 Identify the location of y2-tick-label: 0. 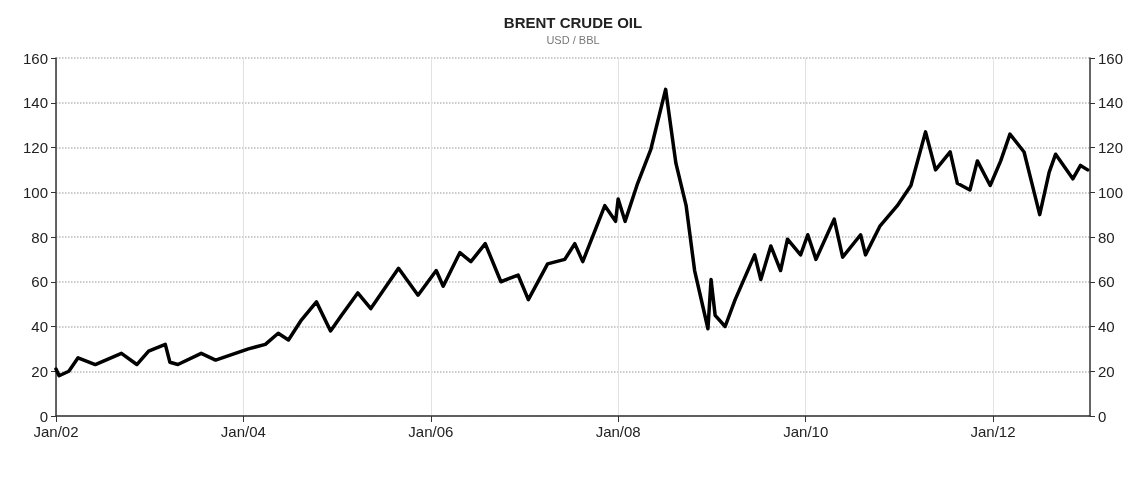
(1102, 416).